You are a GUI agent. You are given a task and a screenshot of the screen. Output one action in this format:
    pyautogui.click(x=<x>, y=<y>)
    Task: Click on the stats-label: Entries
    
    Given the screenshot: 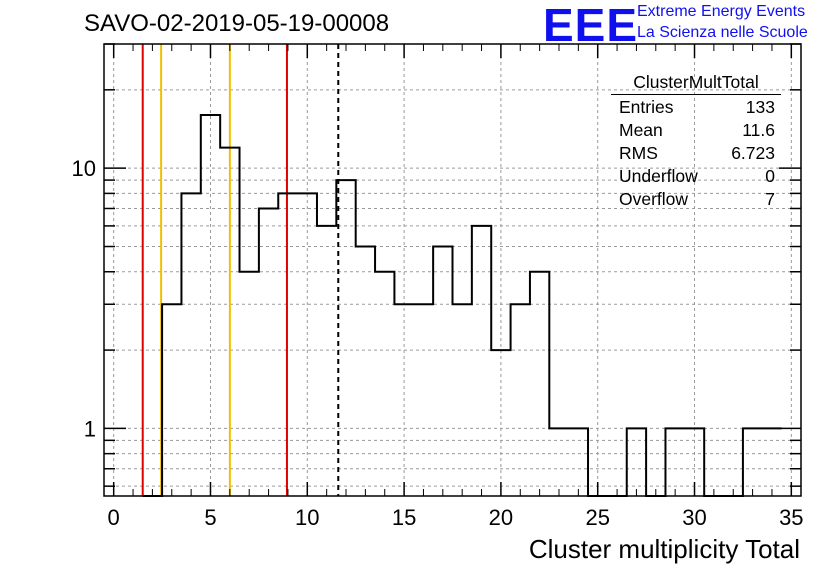 What is the action you would take?
    pyautogui.click(x=646, y=107)
    